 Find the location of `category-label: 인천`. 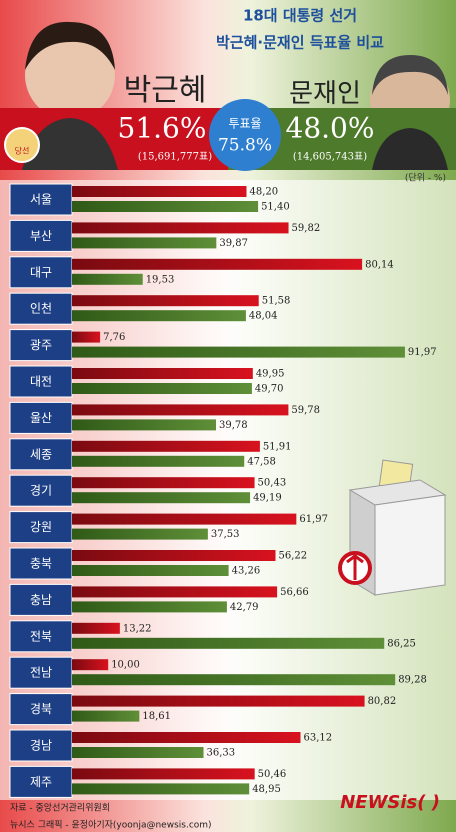

category-label: 인천 is located at coordinates (41, 308).